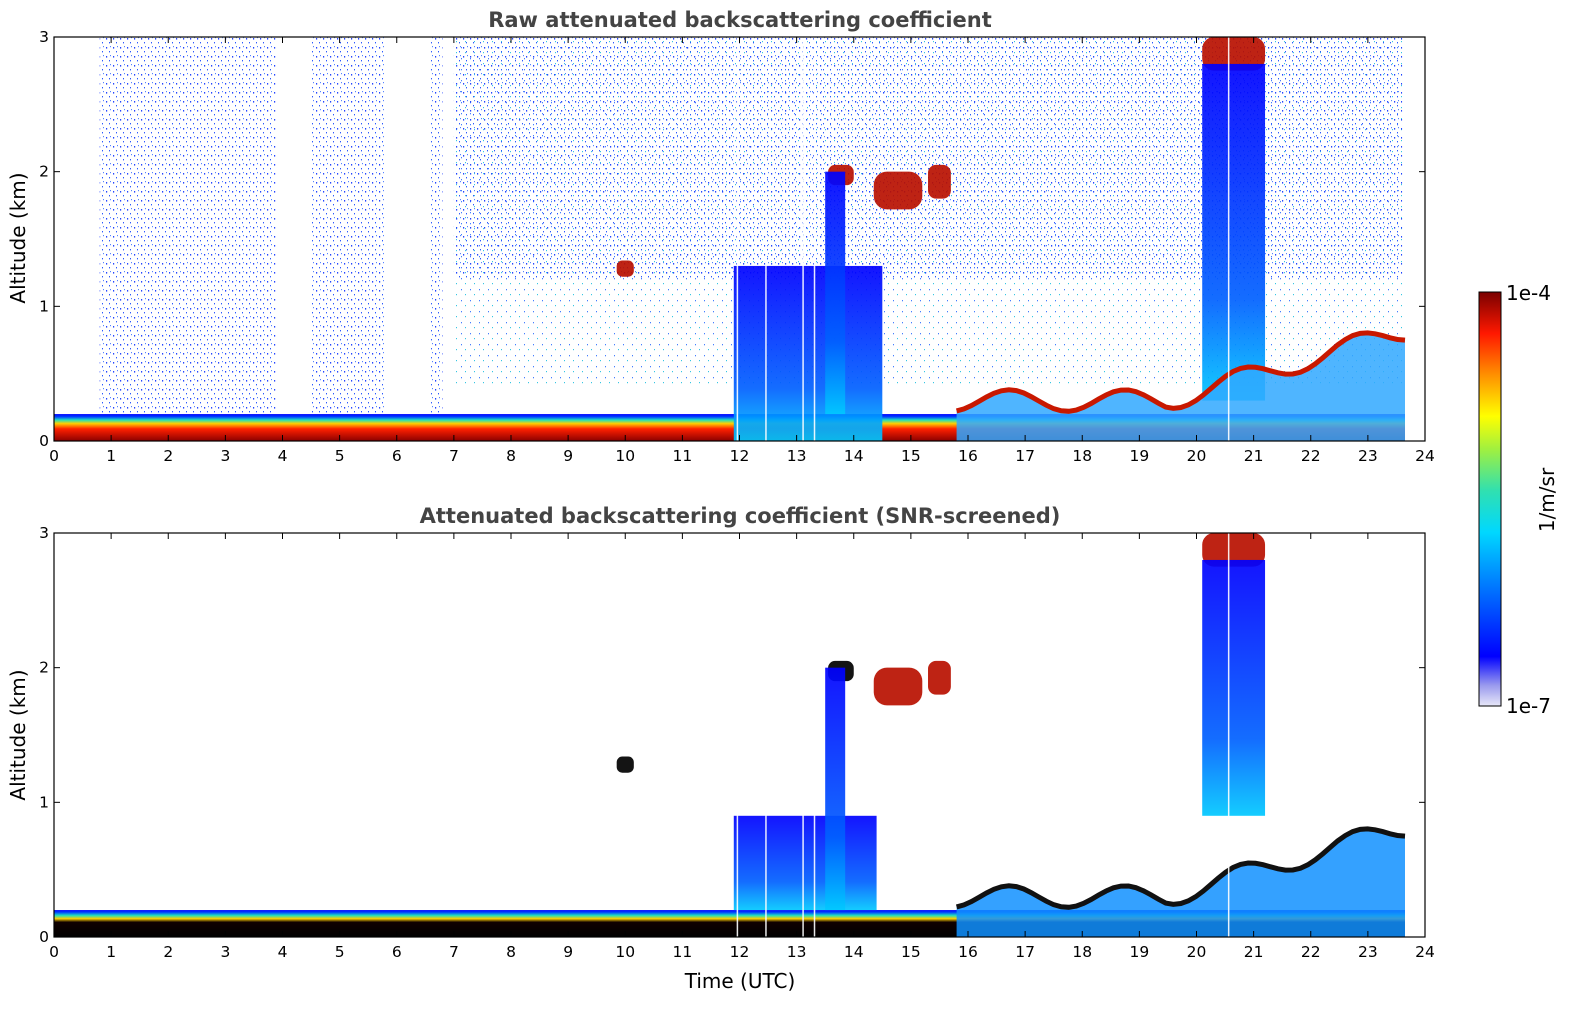 Image resolution: width=1595 pixels, height=1020 pixels. What do you see at coordinates (18, 734) in the screenshot?
I see `y-axis-label-screened: Altitude (km)` at bounding box center [18, 734].